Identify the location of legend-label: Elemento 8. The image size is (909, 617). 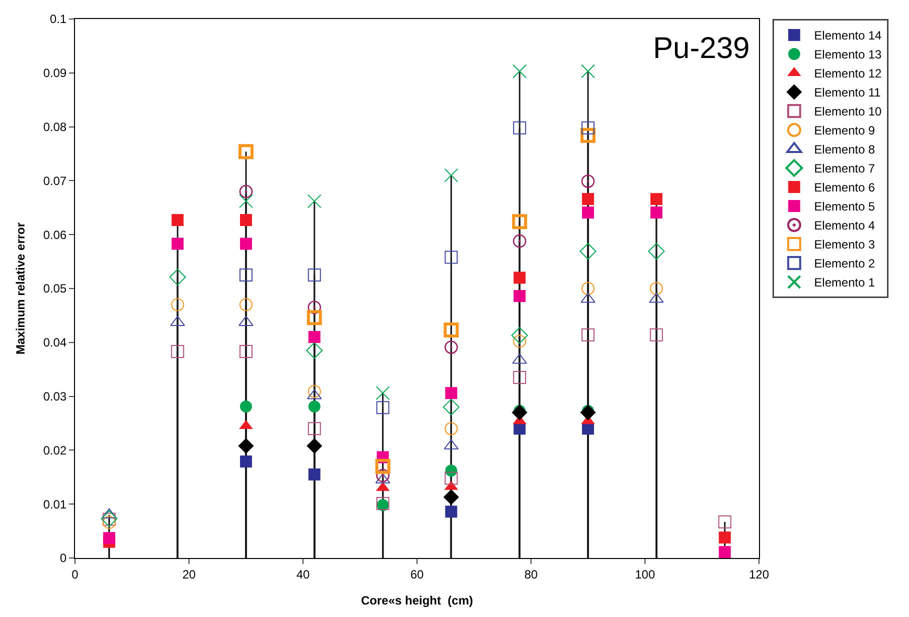
(845, 149).